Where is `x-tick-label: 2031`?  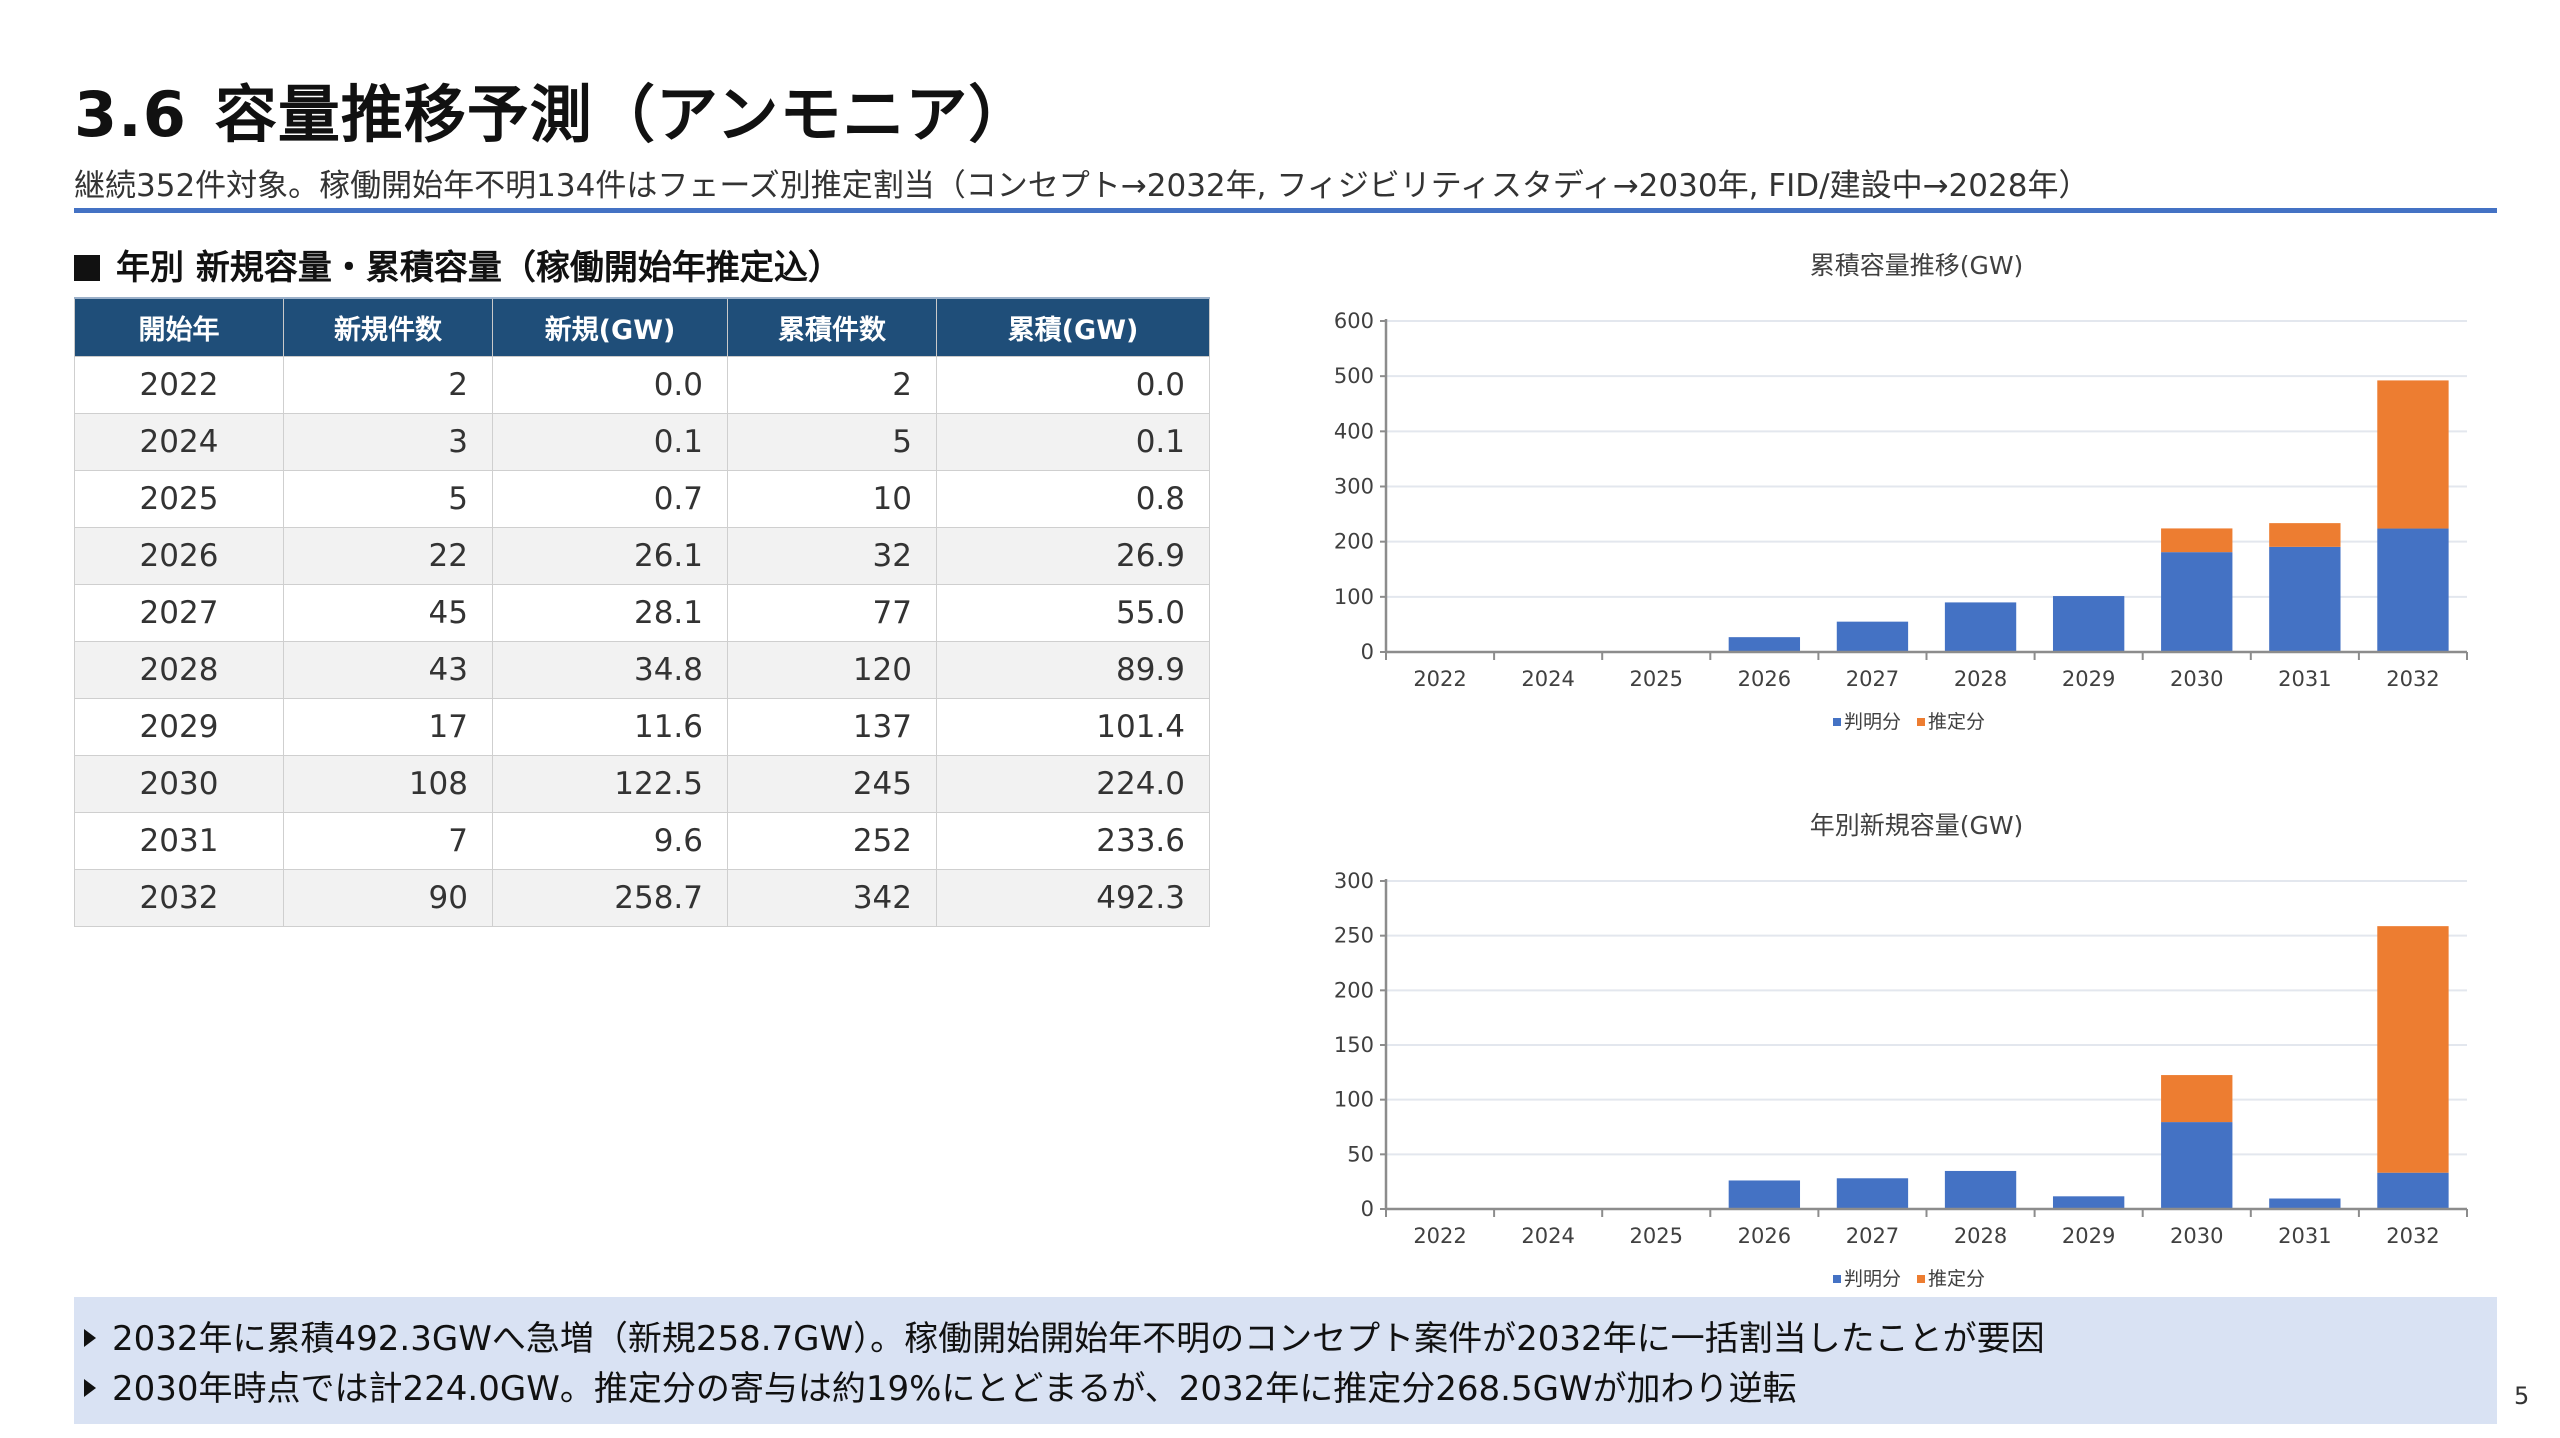
x-tick-label: 2031 is located at coordinates (2304, 1236).